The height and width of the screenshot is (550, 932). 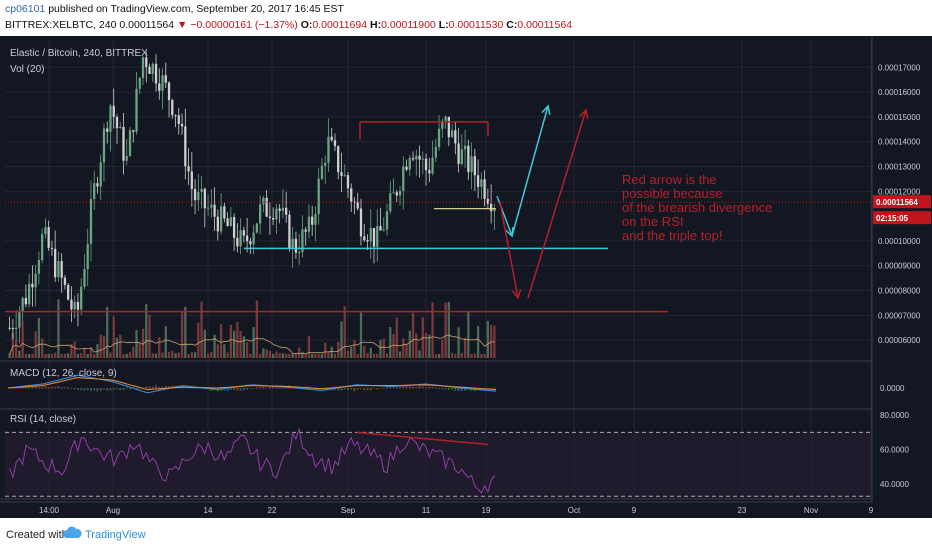 What do you see at coordinates (516, 294) in the screenshot?
I see `red-arrow-down-head` at bounding box center [516, 294].